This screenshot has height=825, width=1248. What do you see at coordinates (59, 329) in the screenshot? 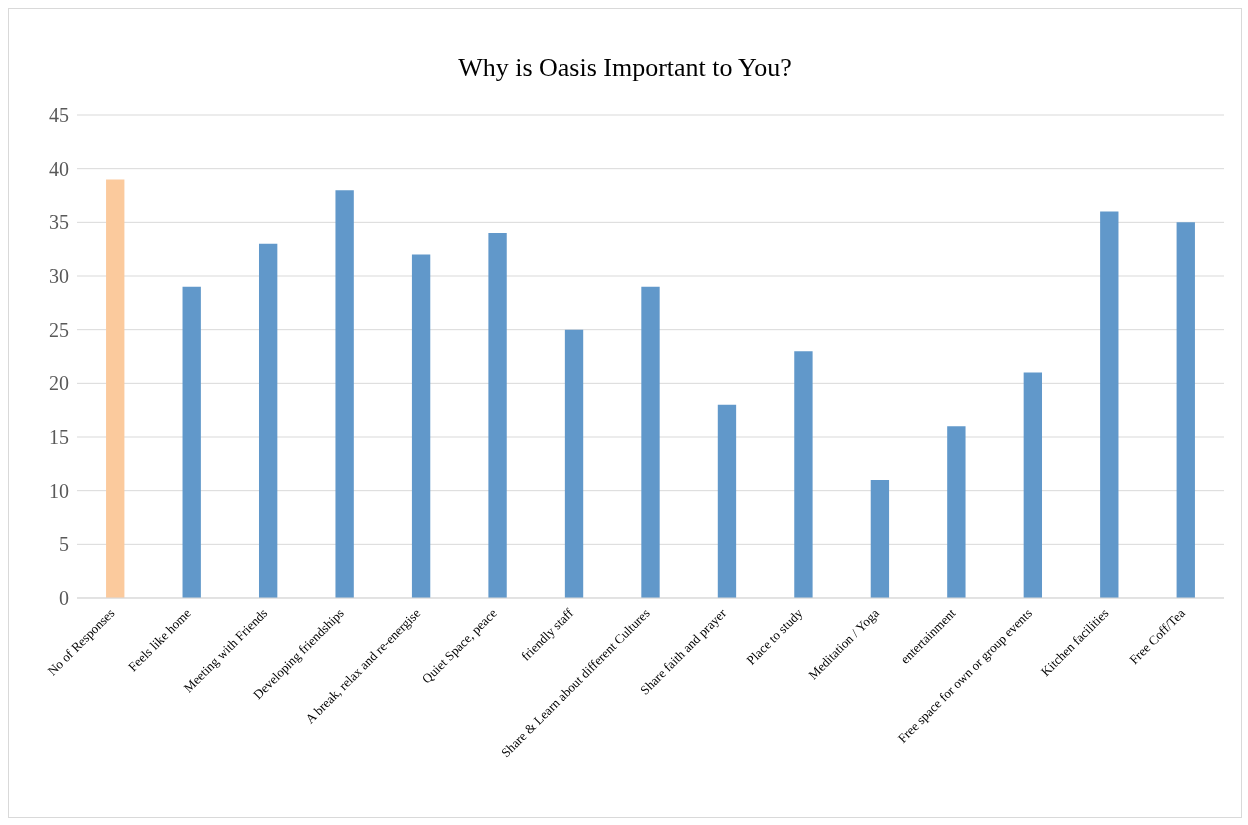
I see `y-tick-label: 25` at bounding box center [59, 329].